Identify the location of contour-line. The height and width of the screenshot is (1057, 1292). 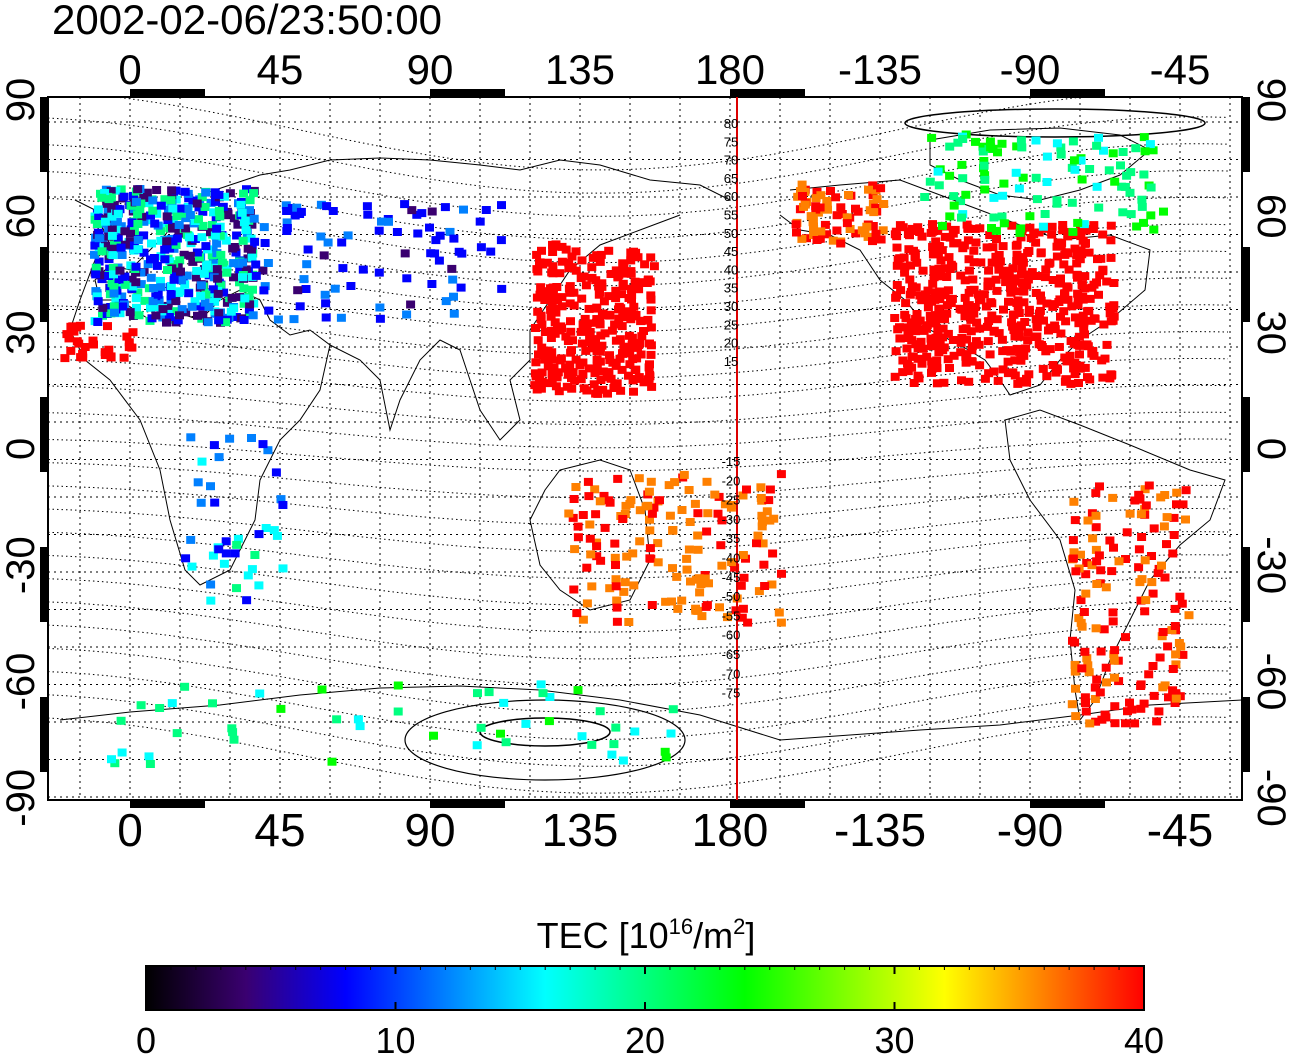
(598, 134).